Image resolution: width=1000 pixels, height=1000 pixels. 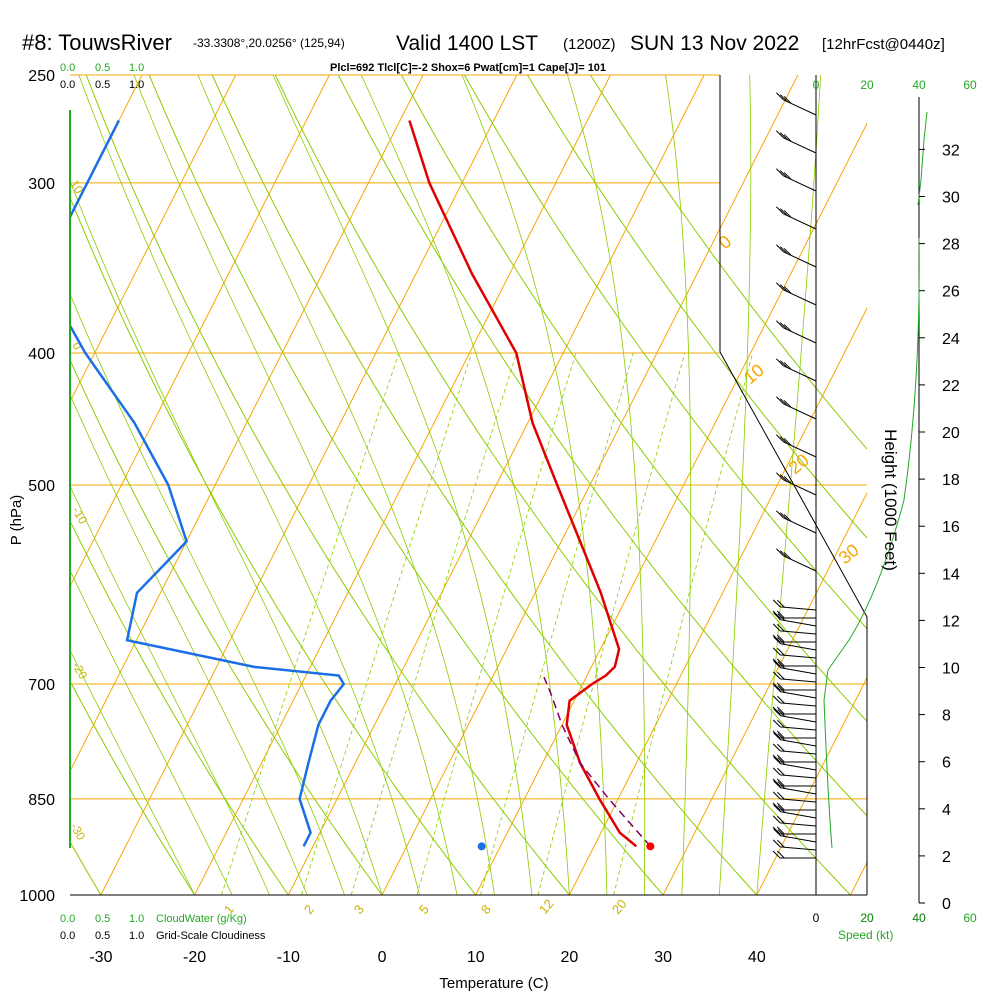 I want to click on pressure-tick-500: 500, so click(x=41, y=486).